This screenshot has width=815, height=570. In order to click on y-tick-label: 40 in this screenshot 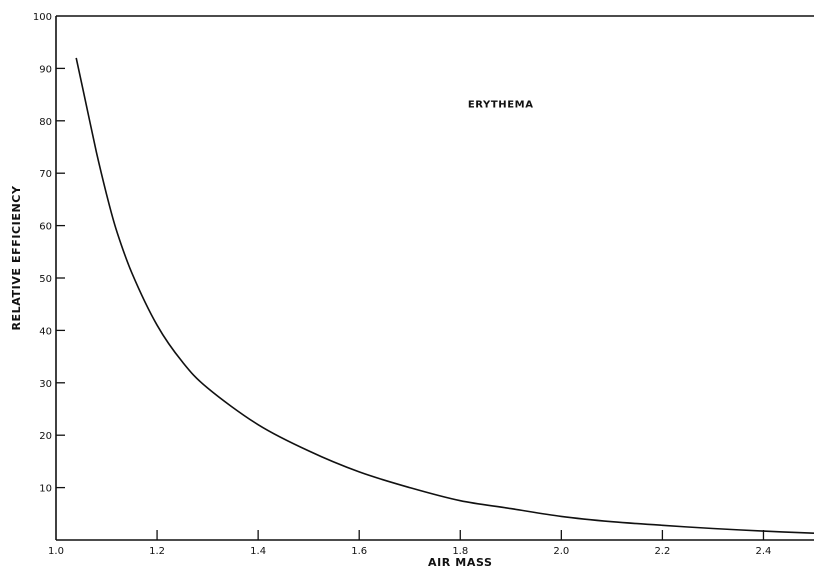, I will do `click(45, 331)`.